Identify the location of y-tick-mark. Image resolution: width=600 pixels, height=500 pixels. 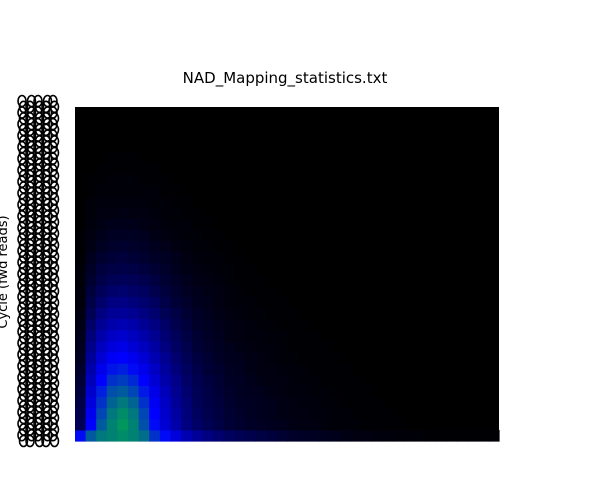
(38, 435).